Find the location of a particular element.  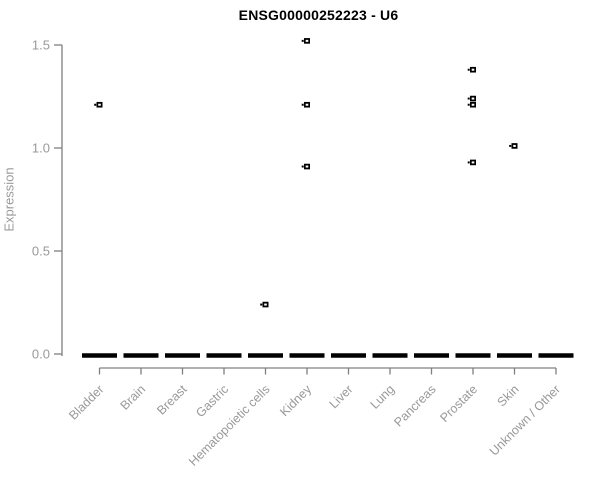

x-category-label: Bladder is located at coordinates (86, 402).